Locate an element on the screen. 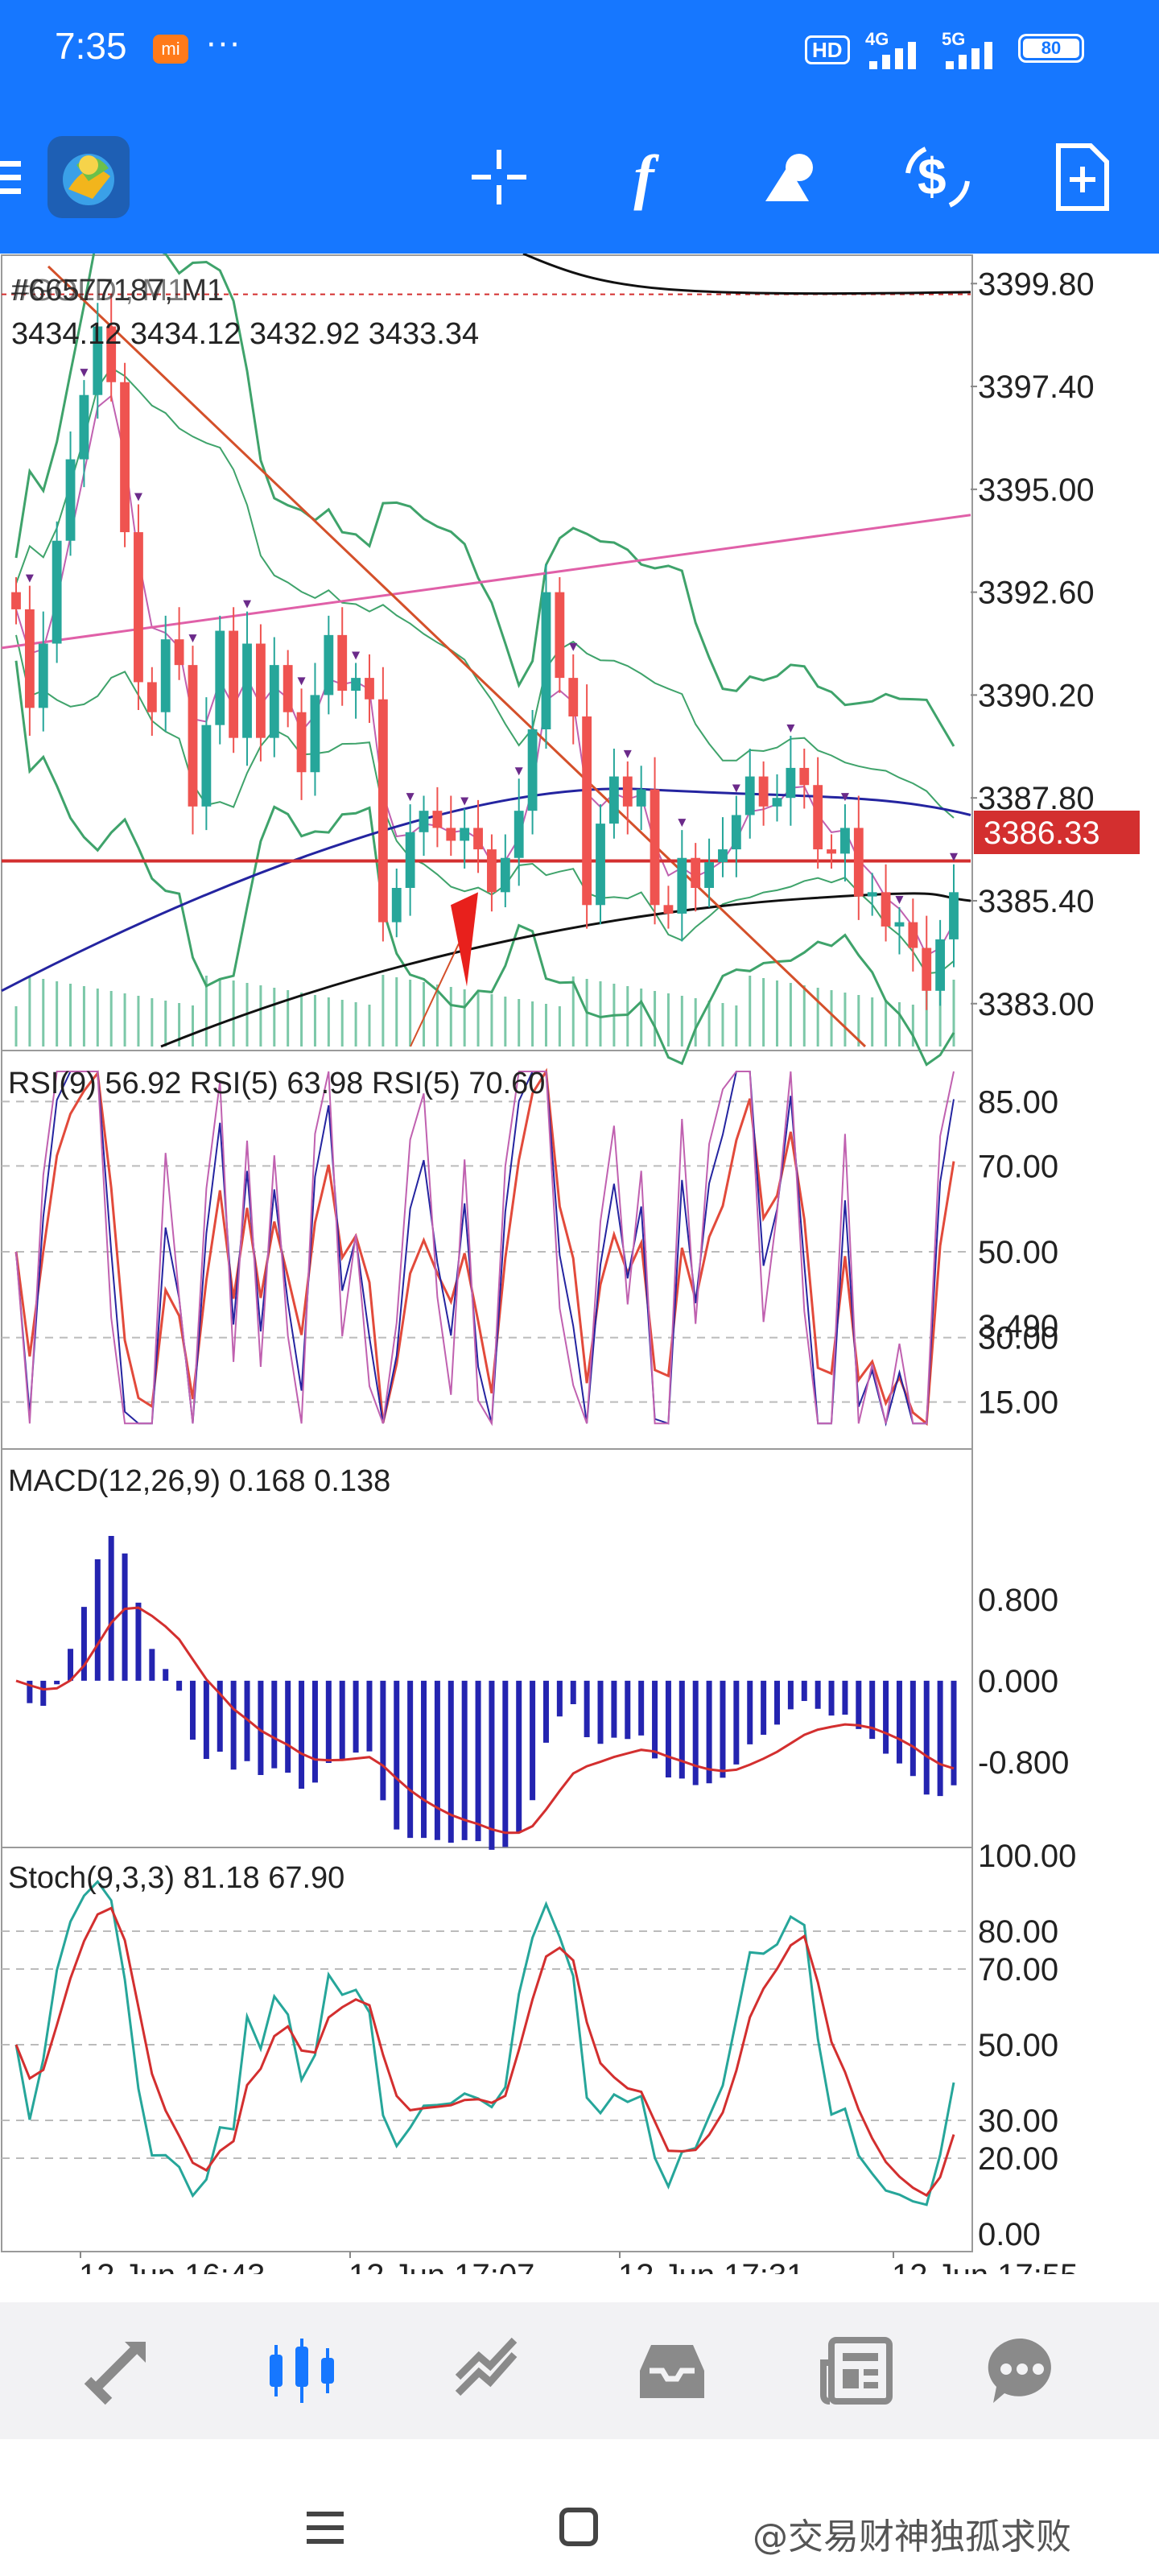  bollinger-lower is located at coordinates (484, 863).